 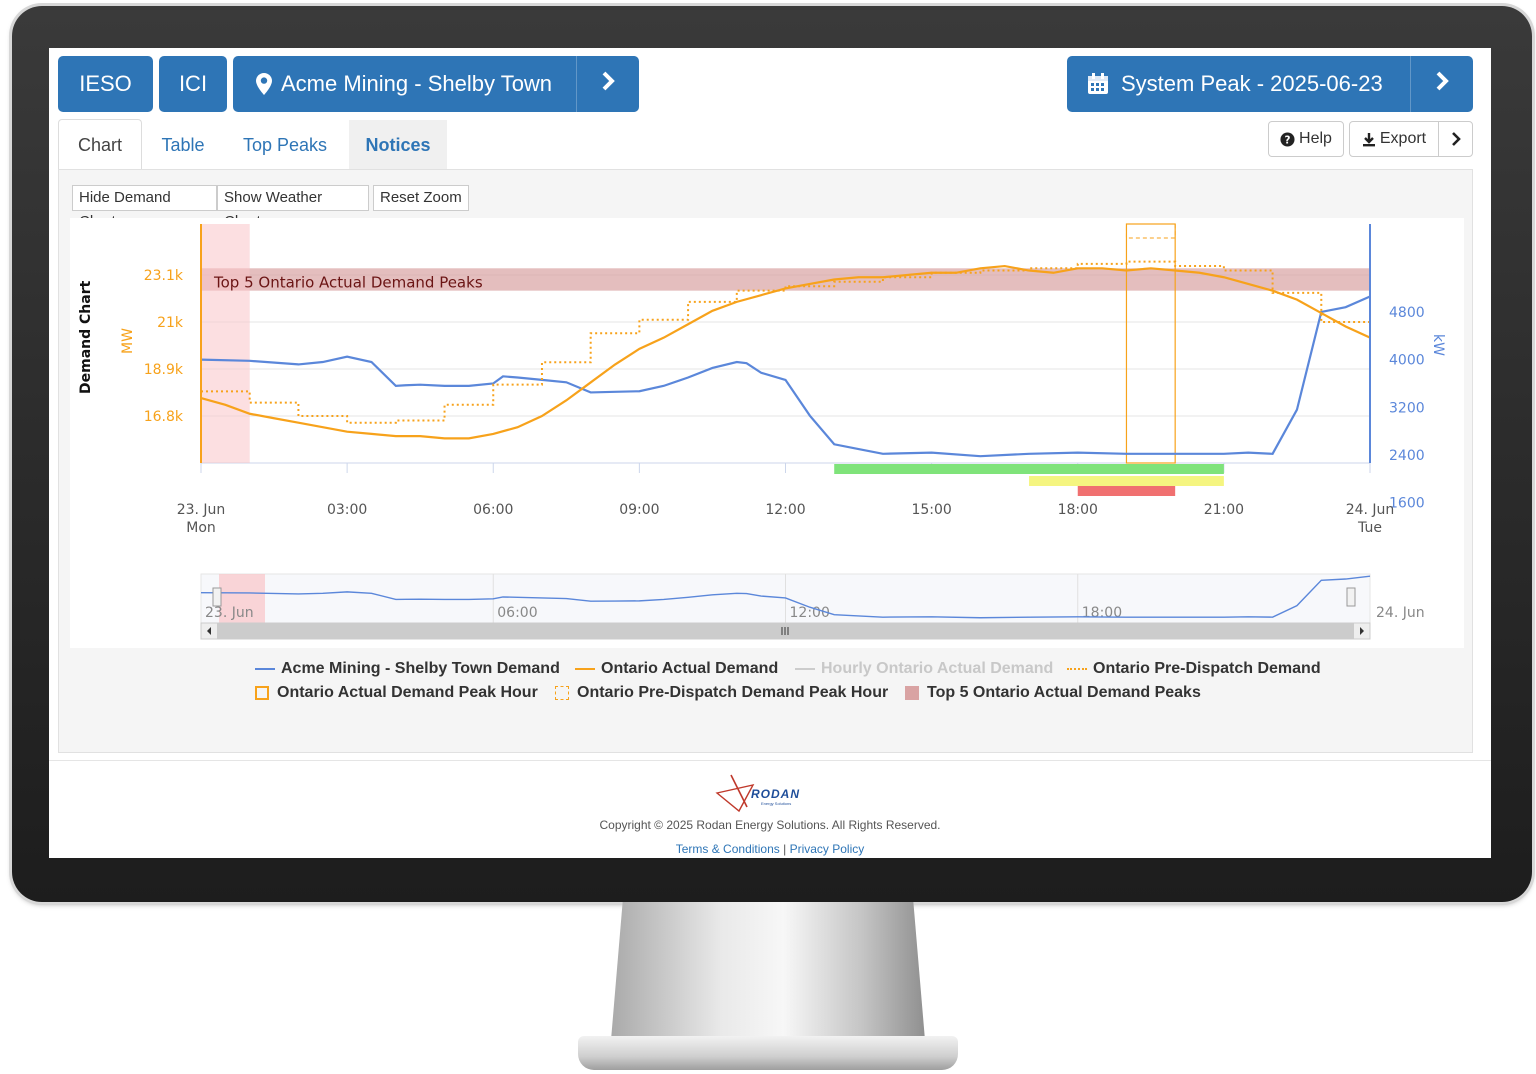 I want to click on period-next-button, so click(x=1441, y=84).